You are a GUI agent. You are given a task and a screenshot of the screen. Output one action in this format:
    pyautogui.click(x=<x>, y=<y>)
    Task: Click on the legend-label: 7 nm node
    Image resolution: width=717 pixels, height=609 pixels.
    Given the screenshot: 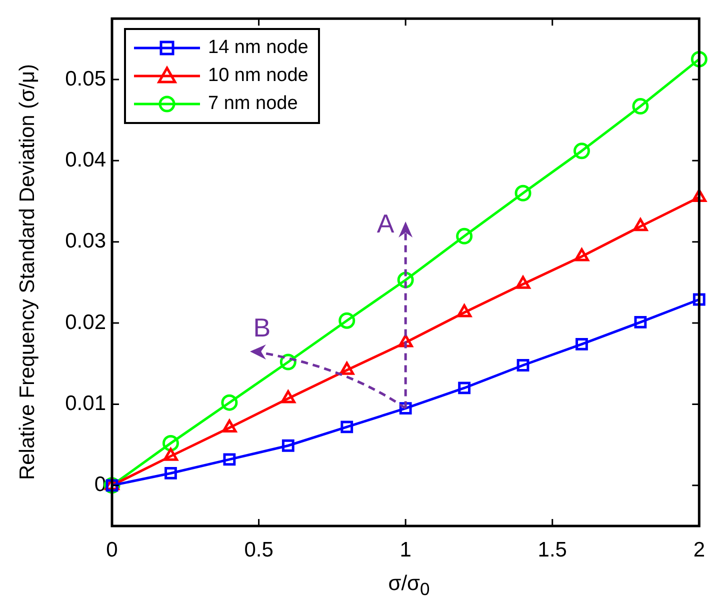 What is the action you would take?
    pyautogui.click(x=253, y=104)
    